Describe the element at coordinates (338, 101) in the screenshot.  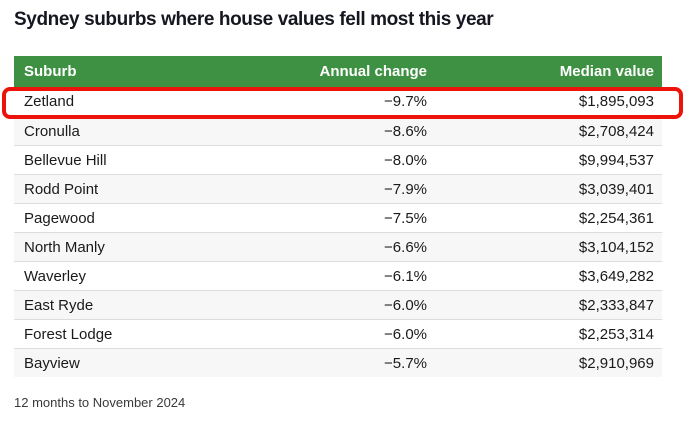
I see `table-row-zetland: Zetland −9.7% $1,895,093` at that location.